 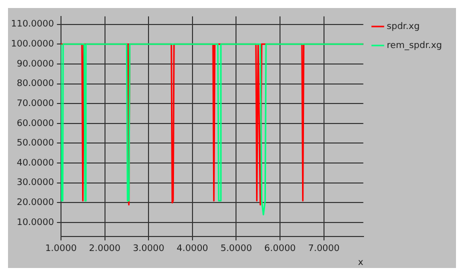 What do you see at coordinates (35, 64) in the screenshot?
I see `y-tick-label: 90.0000` at bounding box center [35, 64].